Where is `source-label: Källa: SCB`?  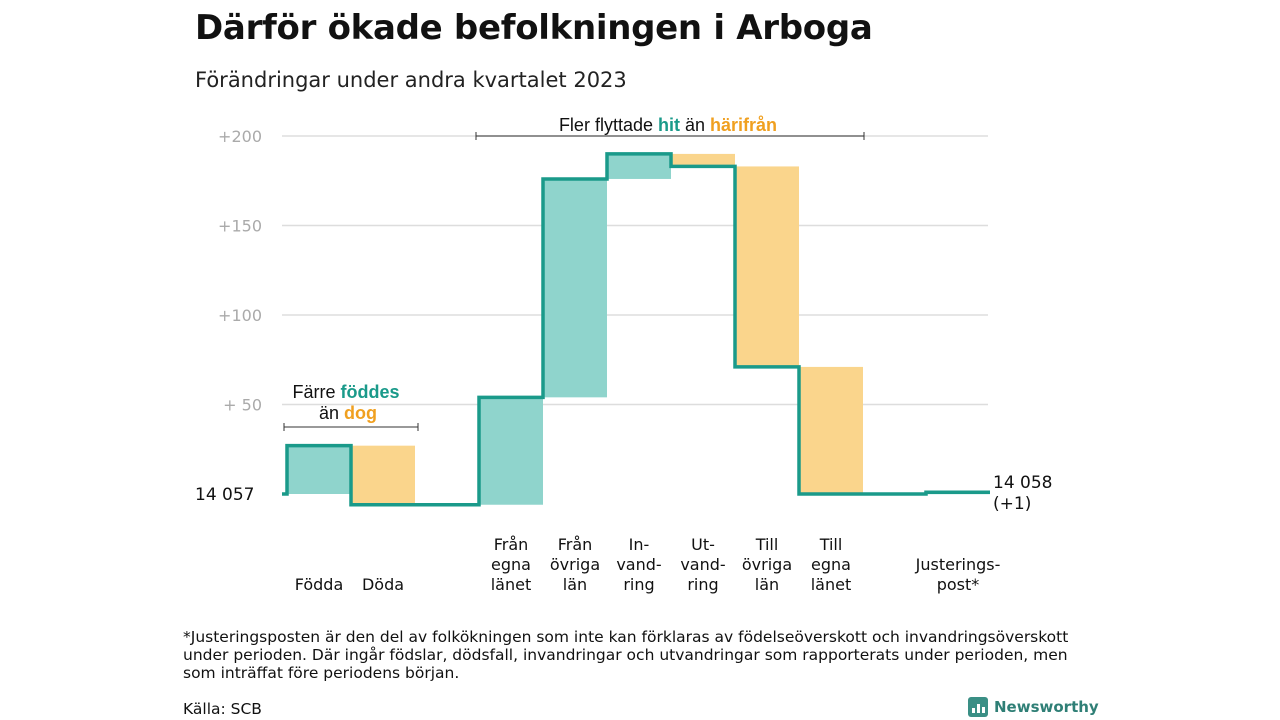
source-label: Källa: SCB is located at coordinates (222, 709).